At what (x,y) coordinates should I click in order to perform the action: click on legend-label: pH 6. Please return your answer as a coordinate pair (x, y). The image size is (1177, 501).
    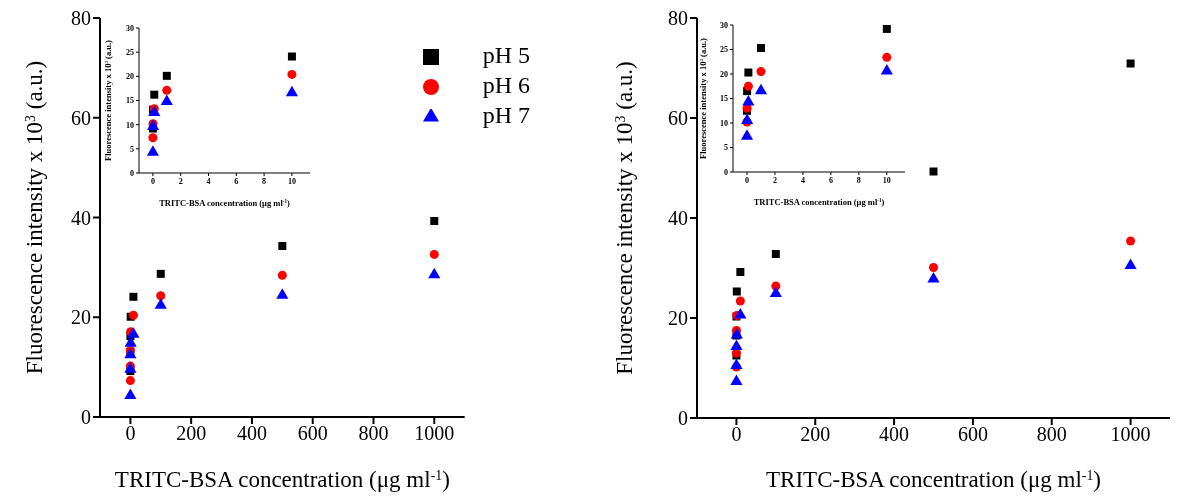
    Looking at the image, I should click on (506, 85).